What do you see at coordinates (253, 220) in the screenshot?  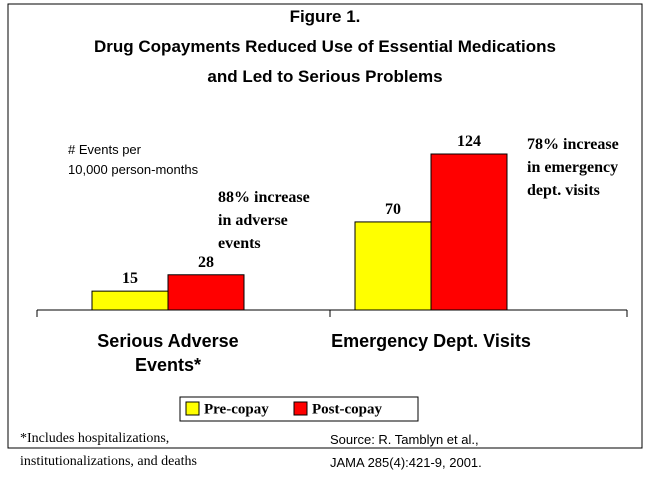 I see `annotation: in adverse` at bounding box center [253, 220].